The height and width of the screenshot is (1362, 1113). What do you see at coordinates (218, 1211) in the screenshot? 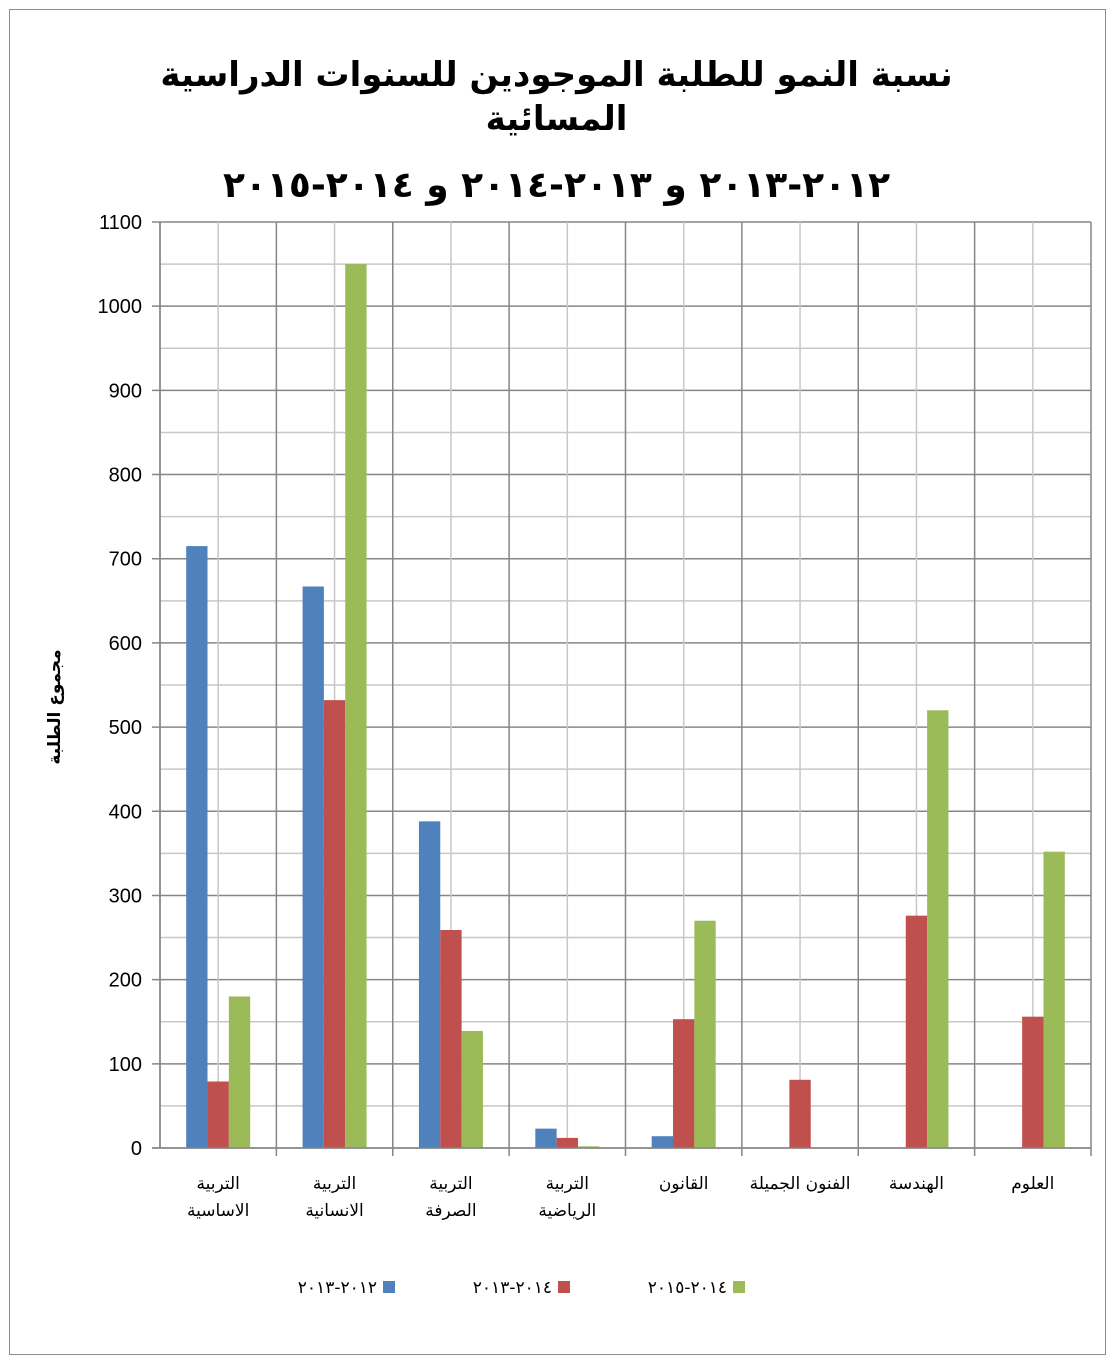
I see `x-tick-label: الاساسية` at bounding box center [218, 1211].